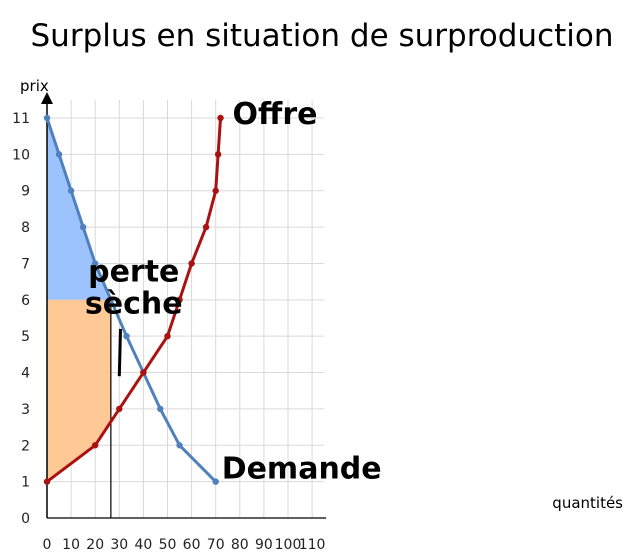 This screenshot has height=557, width=643. I want to click on consumer-surplus-area, so click(79, 209).